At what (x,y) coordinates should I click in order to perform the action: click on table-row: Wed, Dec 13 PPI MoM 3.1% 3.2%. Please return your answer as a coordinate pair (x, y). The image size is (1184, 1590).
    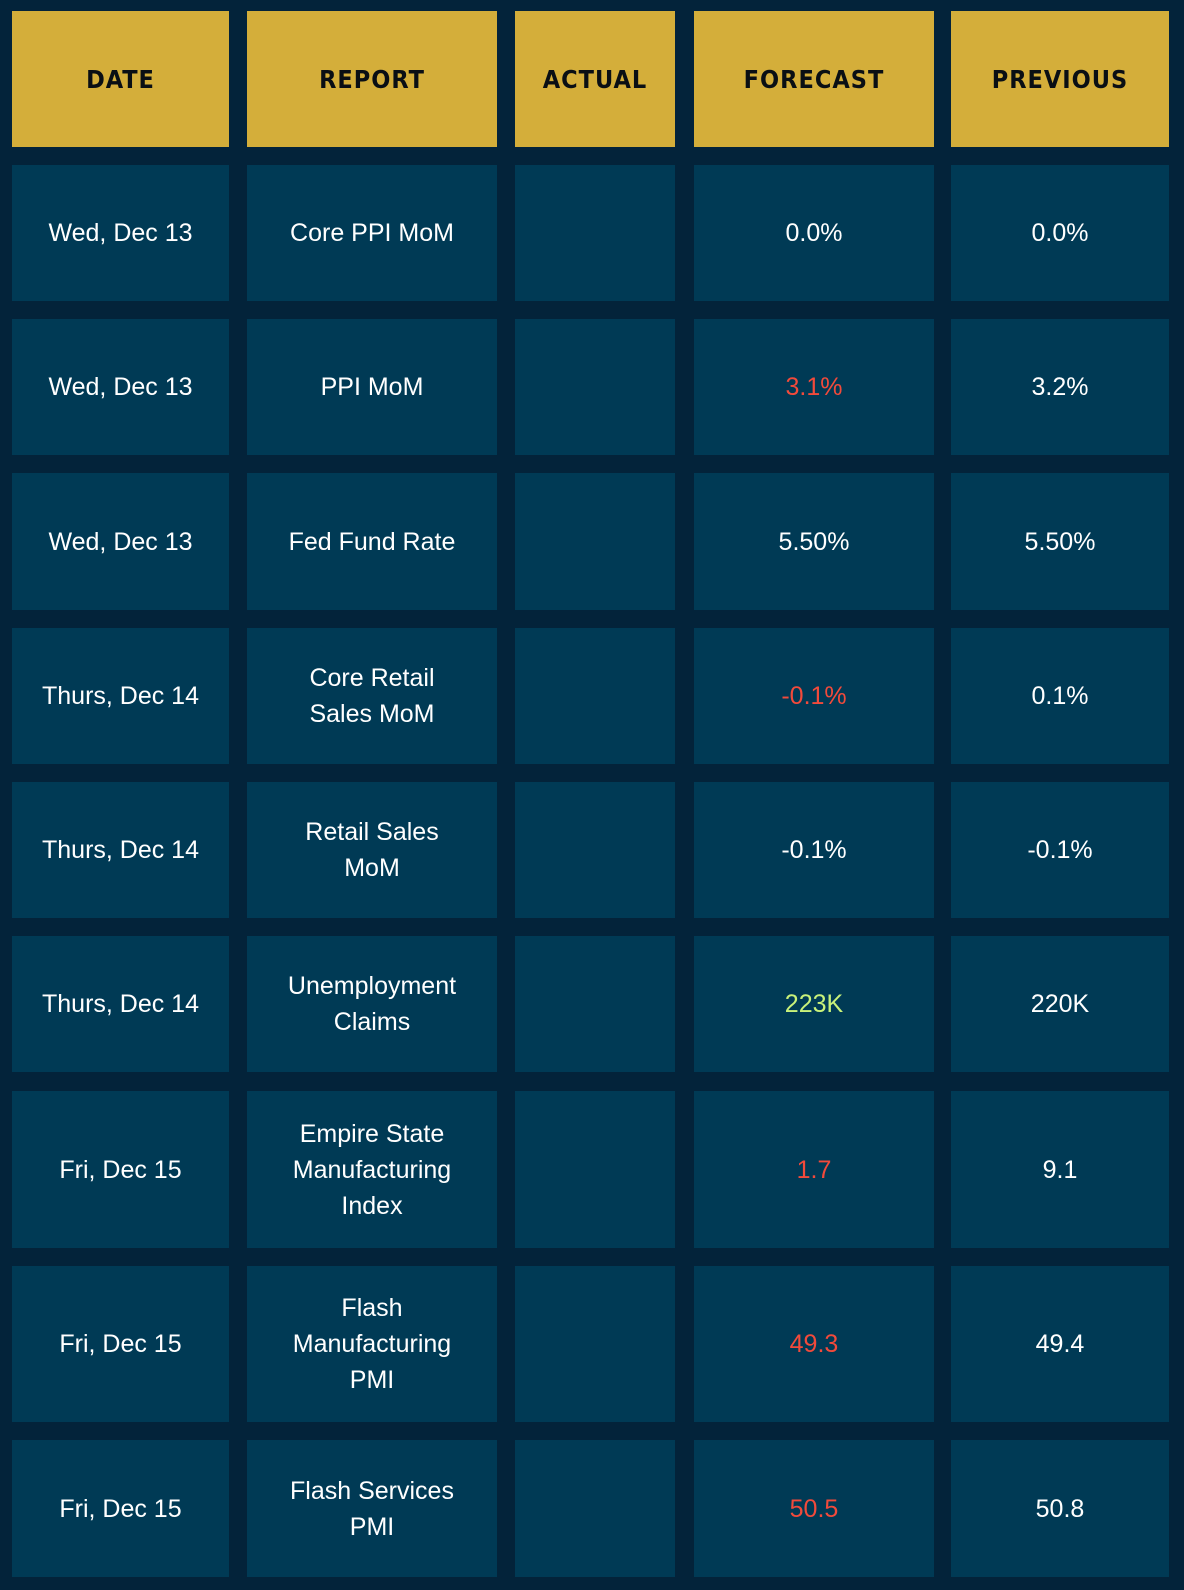
    Looking at the image, I should click on (592, 387).